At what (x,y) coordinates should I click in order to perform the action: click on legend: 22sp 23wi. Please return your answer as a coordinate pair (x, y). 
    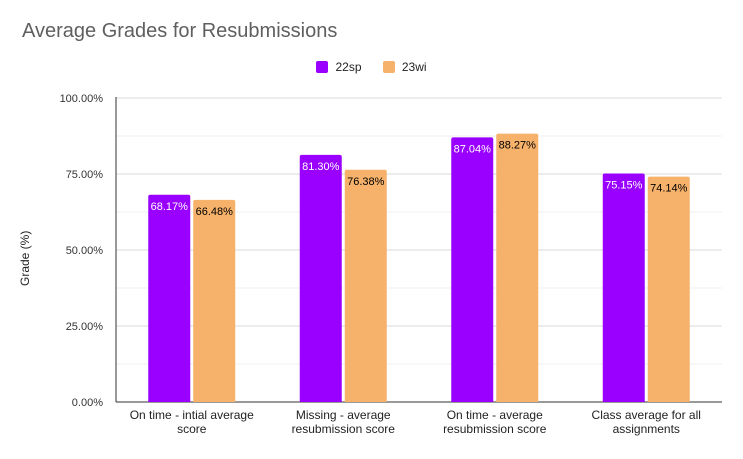
    Looking at the image, I should click on (371, 68).